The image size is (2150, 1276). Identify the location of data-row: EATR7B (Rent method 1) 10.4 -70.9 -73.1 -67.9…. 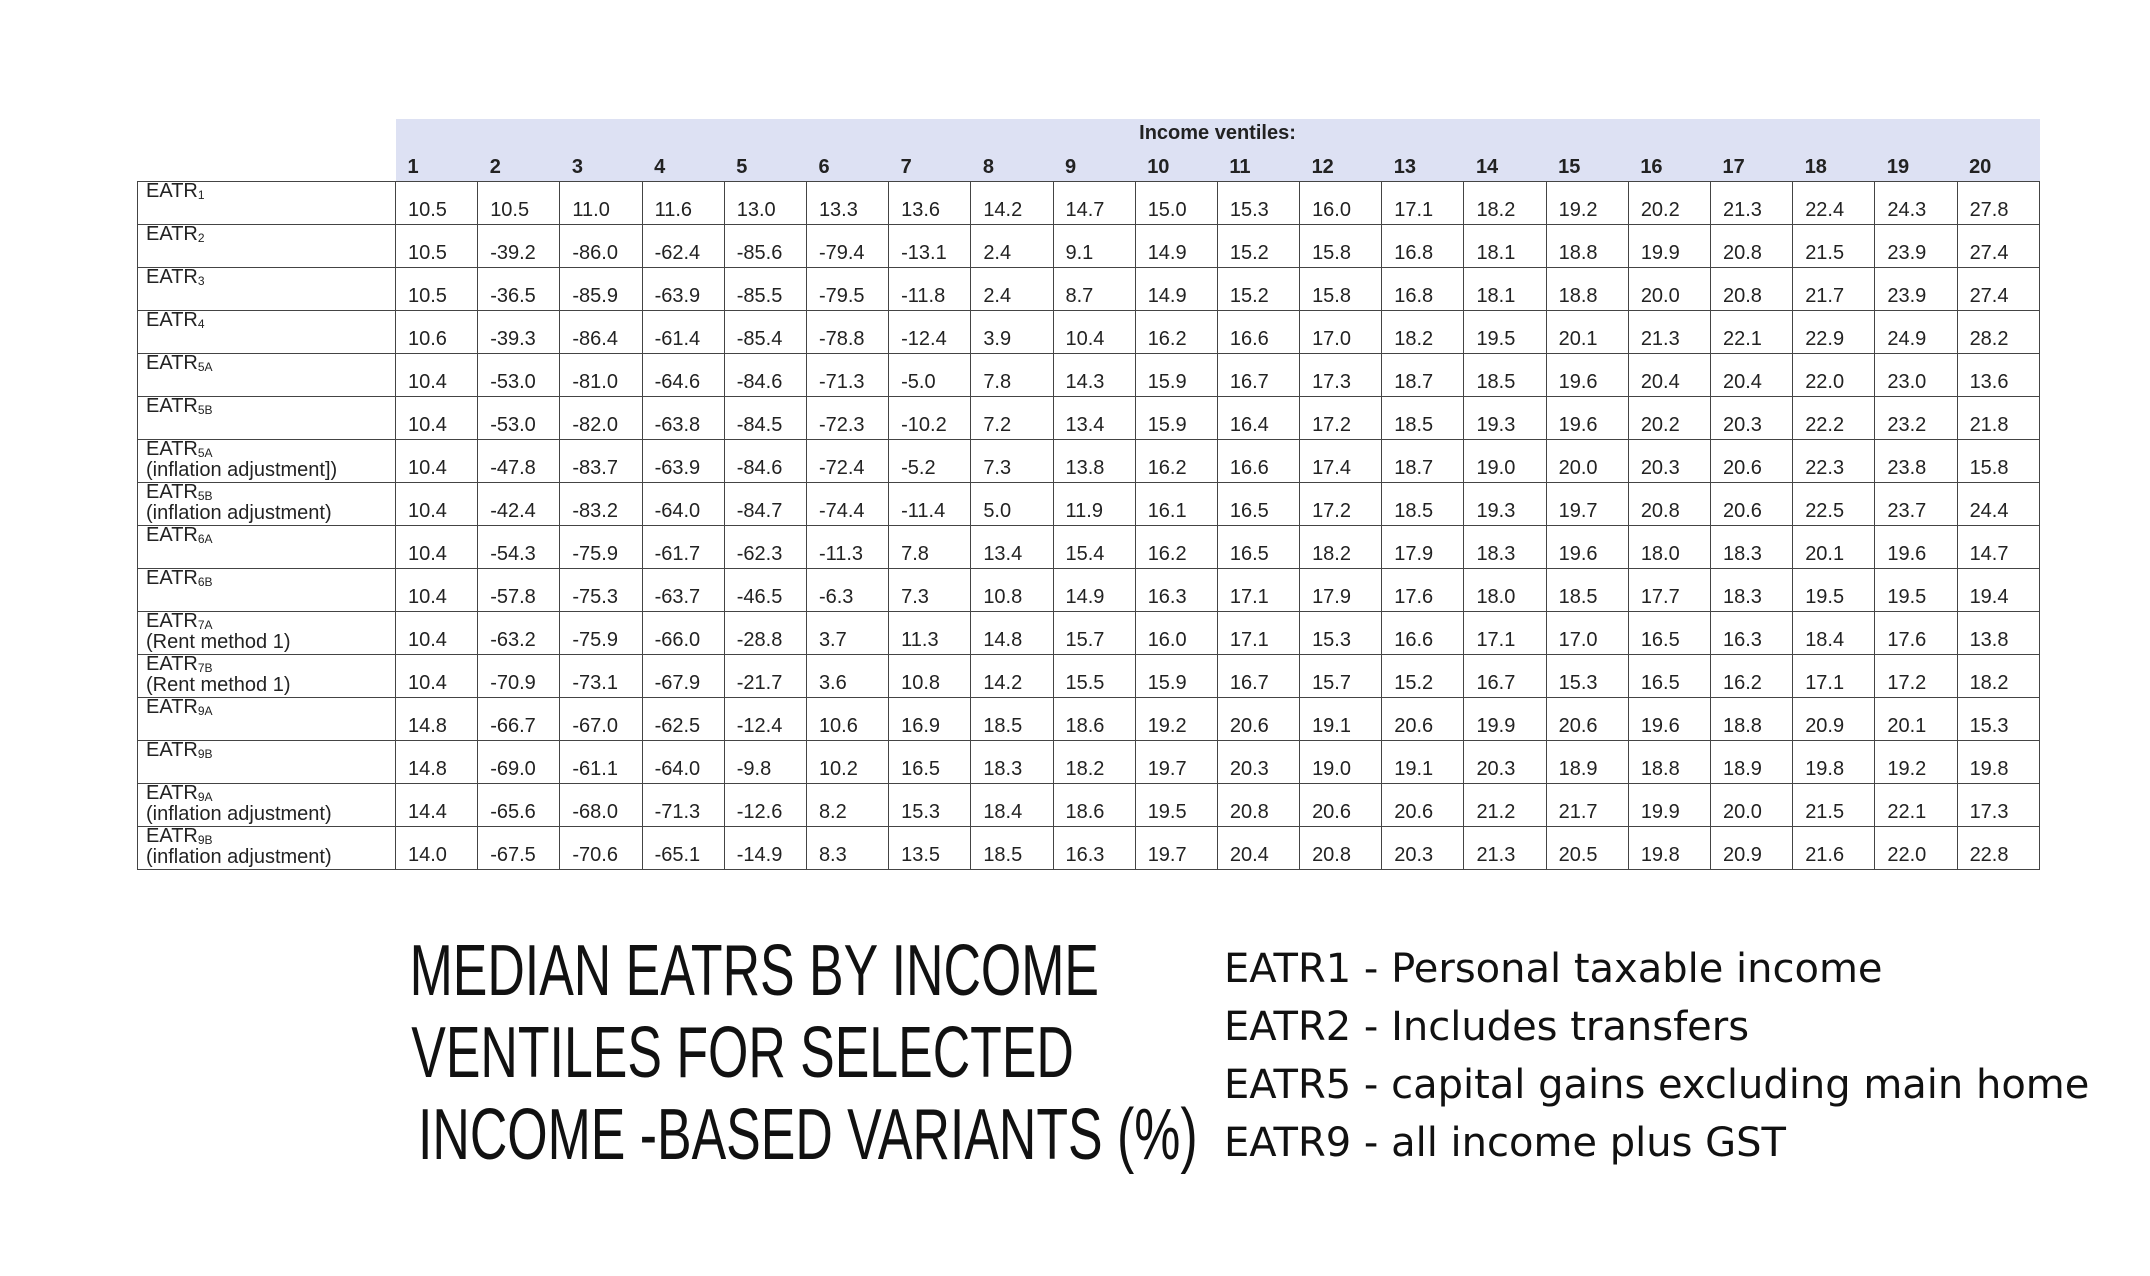
(1089, 676).